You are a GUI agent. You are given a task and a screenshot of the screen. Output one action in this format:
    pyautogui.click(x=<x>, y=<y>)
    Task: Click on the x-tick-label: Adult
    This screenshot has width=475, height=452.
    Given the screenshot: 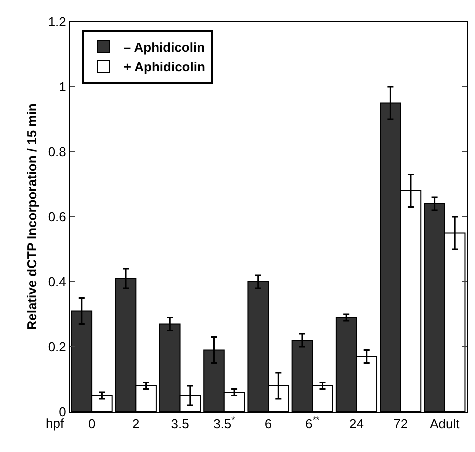 What is the action you would take?
    pyautogui.click(x=445, y=424)
    